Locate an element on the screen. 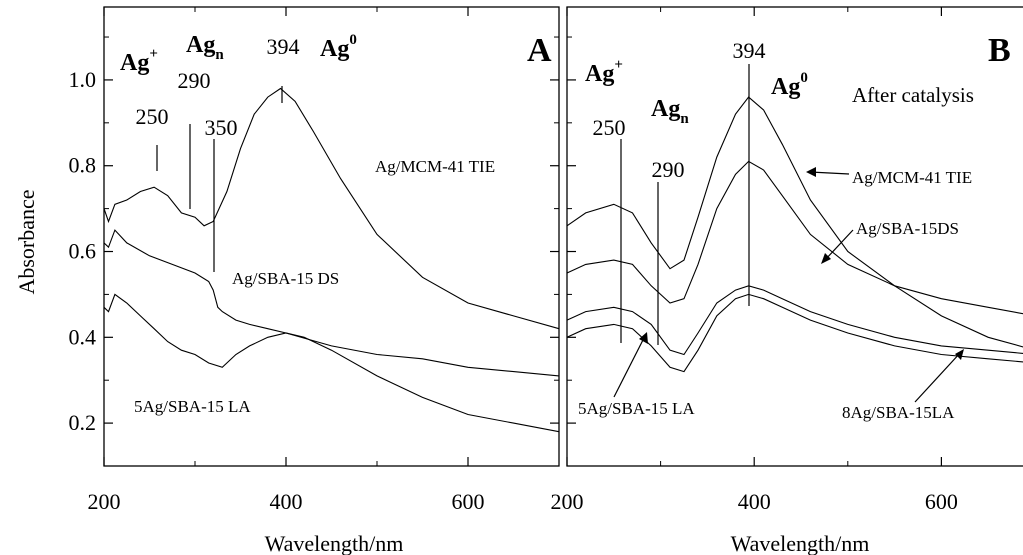 The width and height of the screenshot is (1023, 555). series-label-b-ag-mcm41-tie: Ag/MCM-41 TIE is located at coordinates (912, 177).